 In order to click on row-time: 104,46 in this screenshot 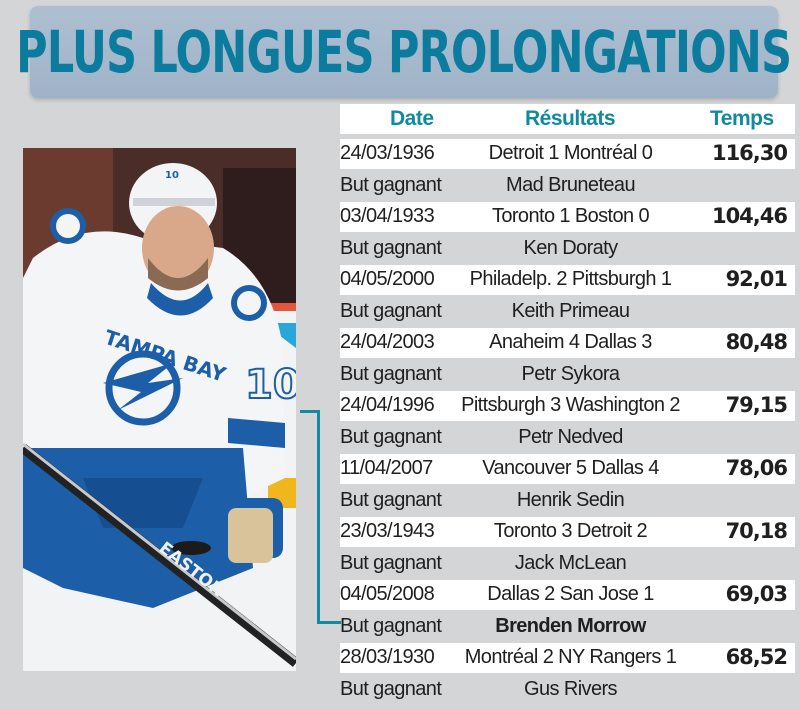, I will do `click(749, 216)`.